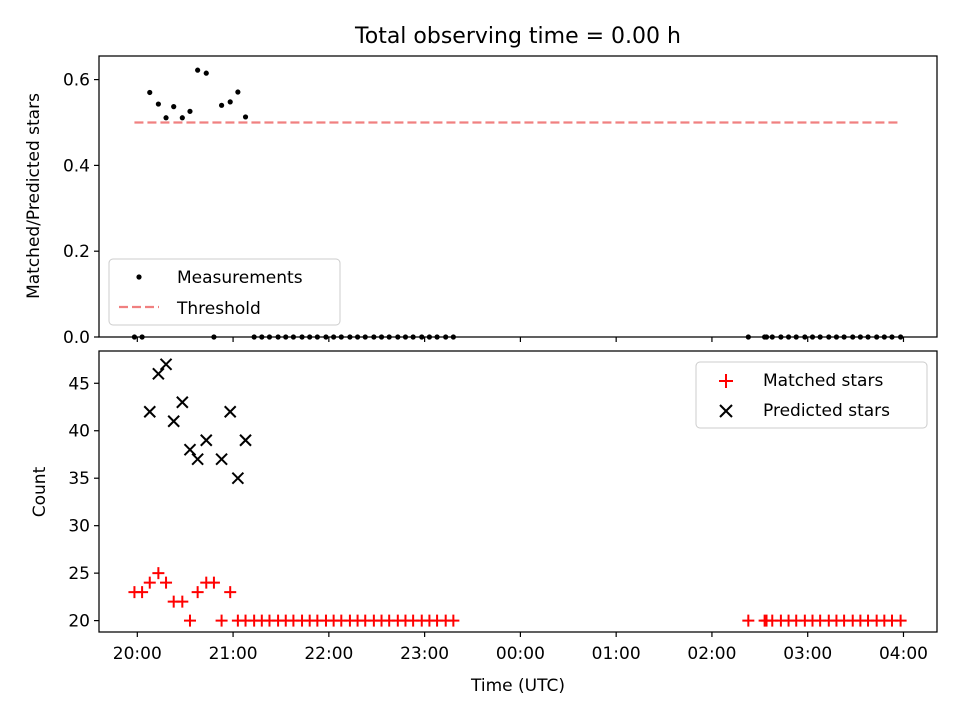  I want to click on bottom-x-tick-label: 00:00, so click(520, 654).